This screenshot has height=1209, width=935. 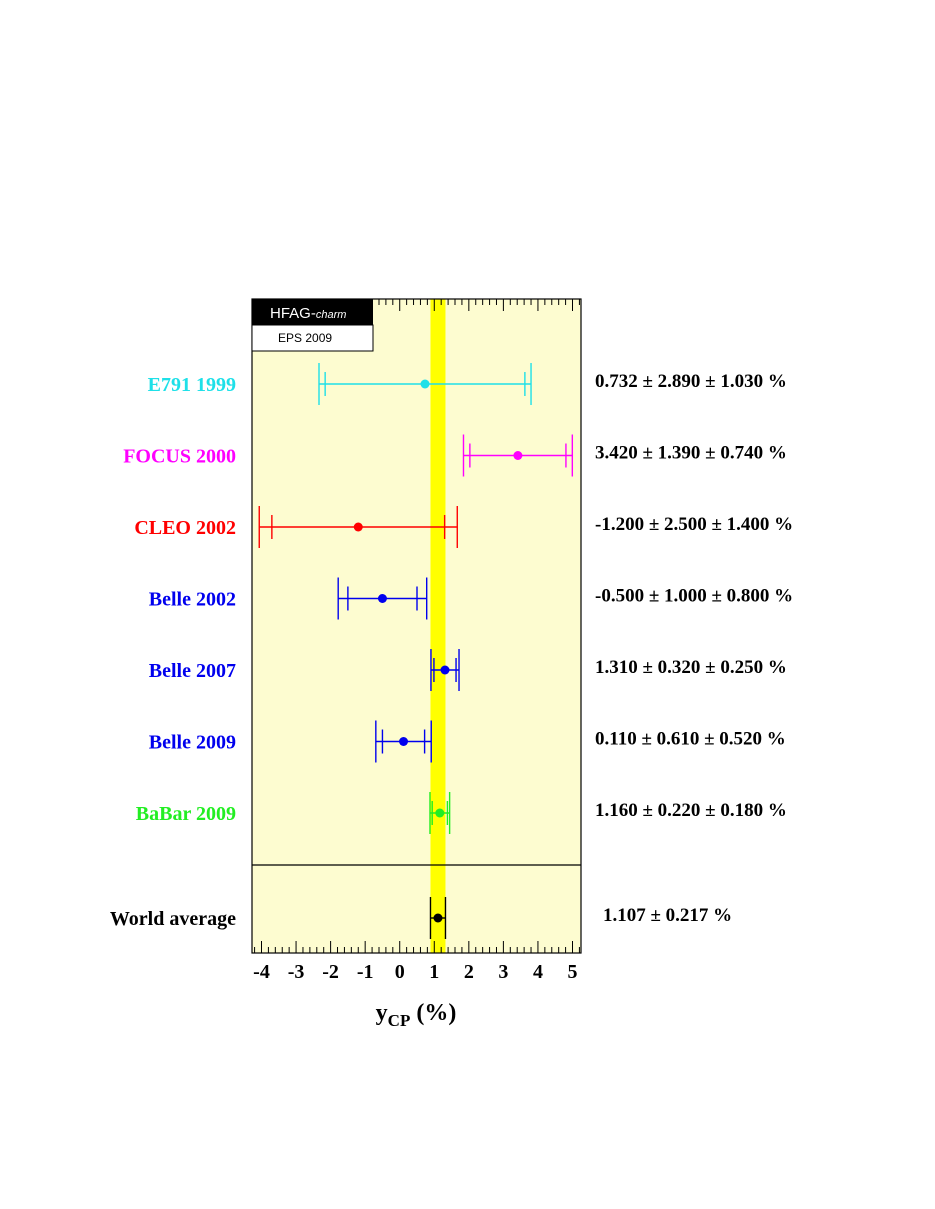 I want to click on experiment-label: E791 1999, so click(x=192, y=385).